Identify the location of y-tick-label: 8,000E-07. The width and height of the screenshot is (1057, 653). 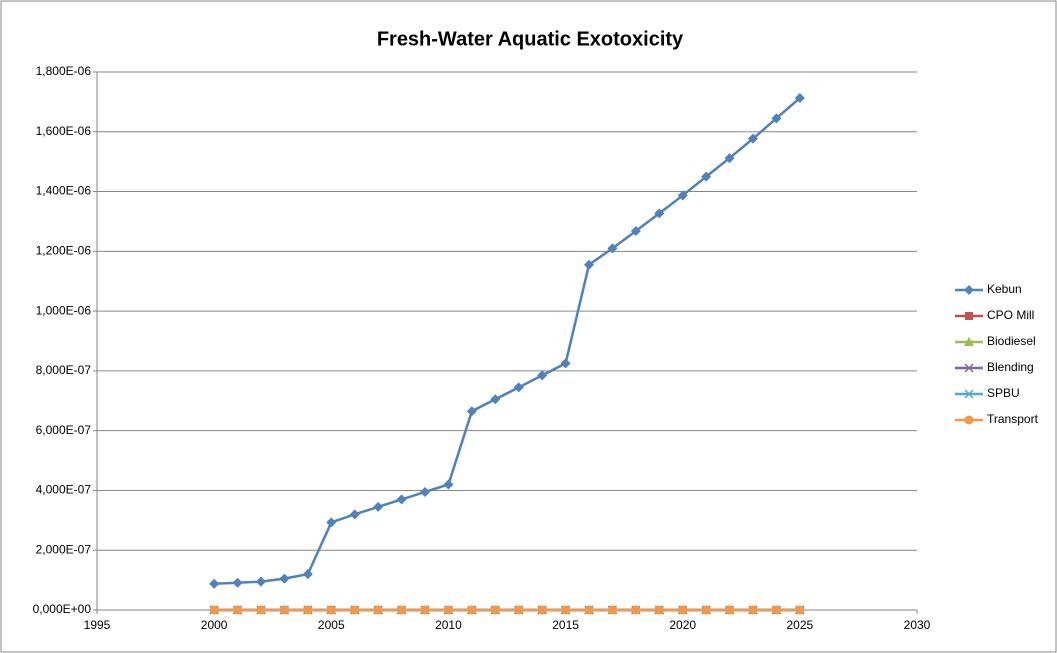
(64, 370).